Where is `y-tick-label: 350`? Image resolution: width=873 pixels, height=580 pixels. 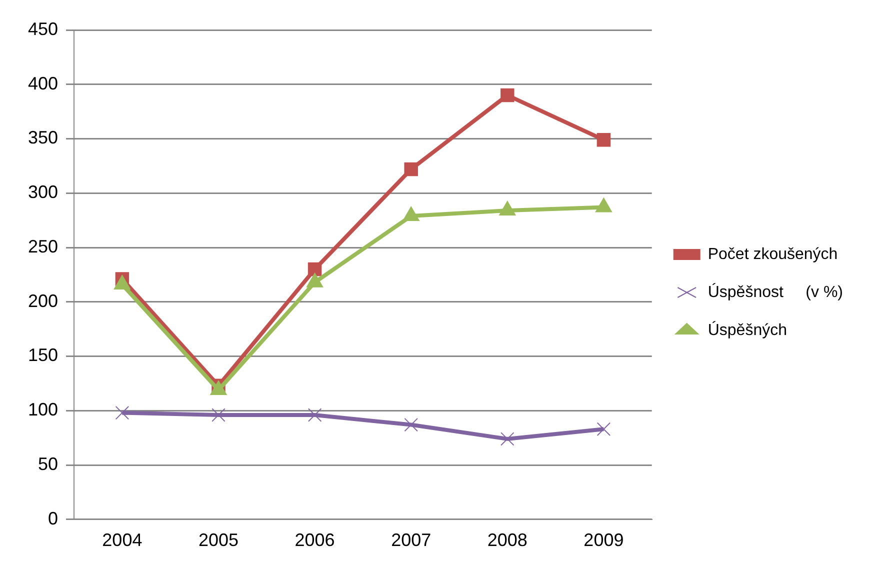
y-tick-label: 350 is located at coordinates (43, 138).